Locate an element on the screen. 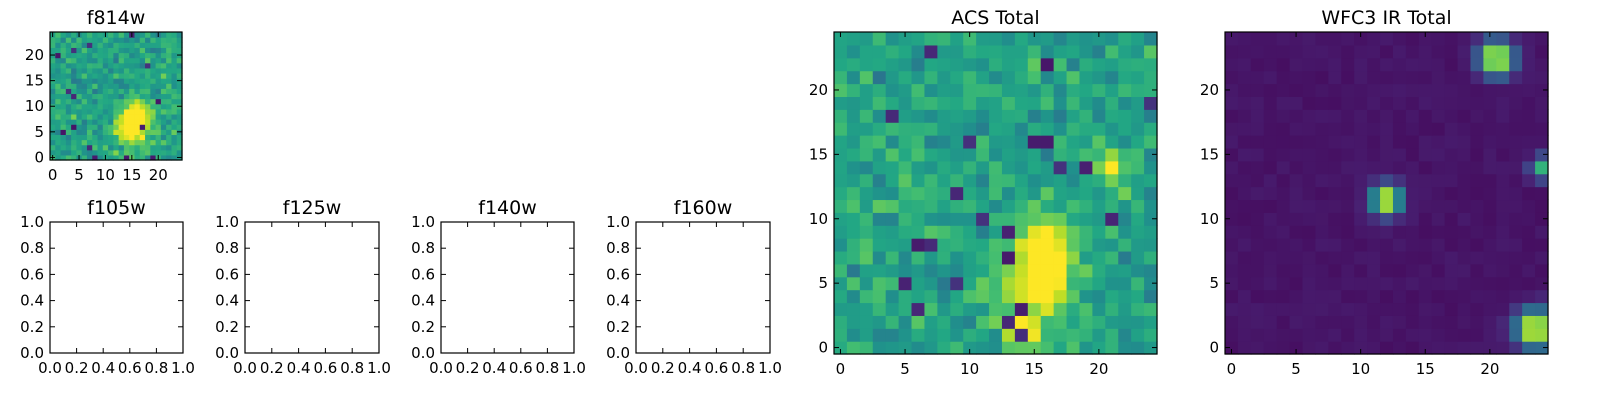 The image size is (1600, 400). panel-title: f140w is located at coordinates (507, 208).